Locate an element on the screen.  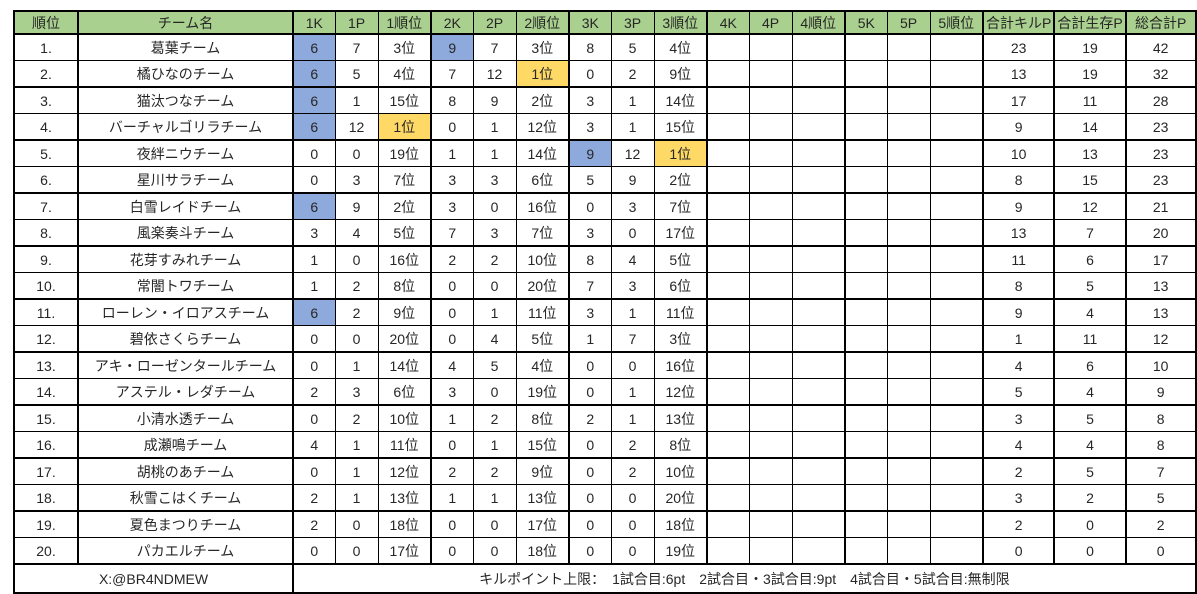
table-row: 5. 夜絆ニウチーム 0 0 19位 1 1 14位 9 12 1位 10 13 23 is located at coordinates (605, 153).